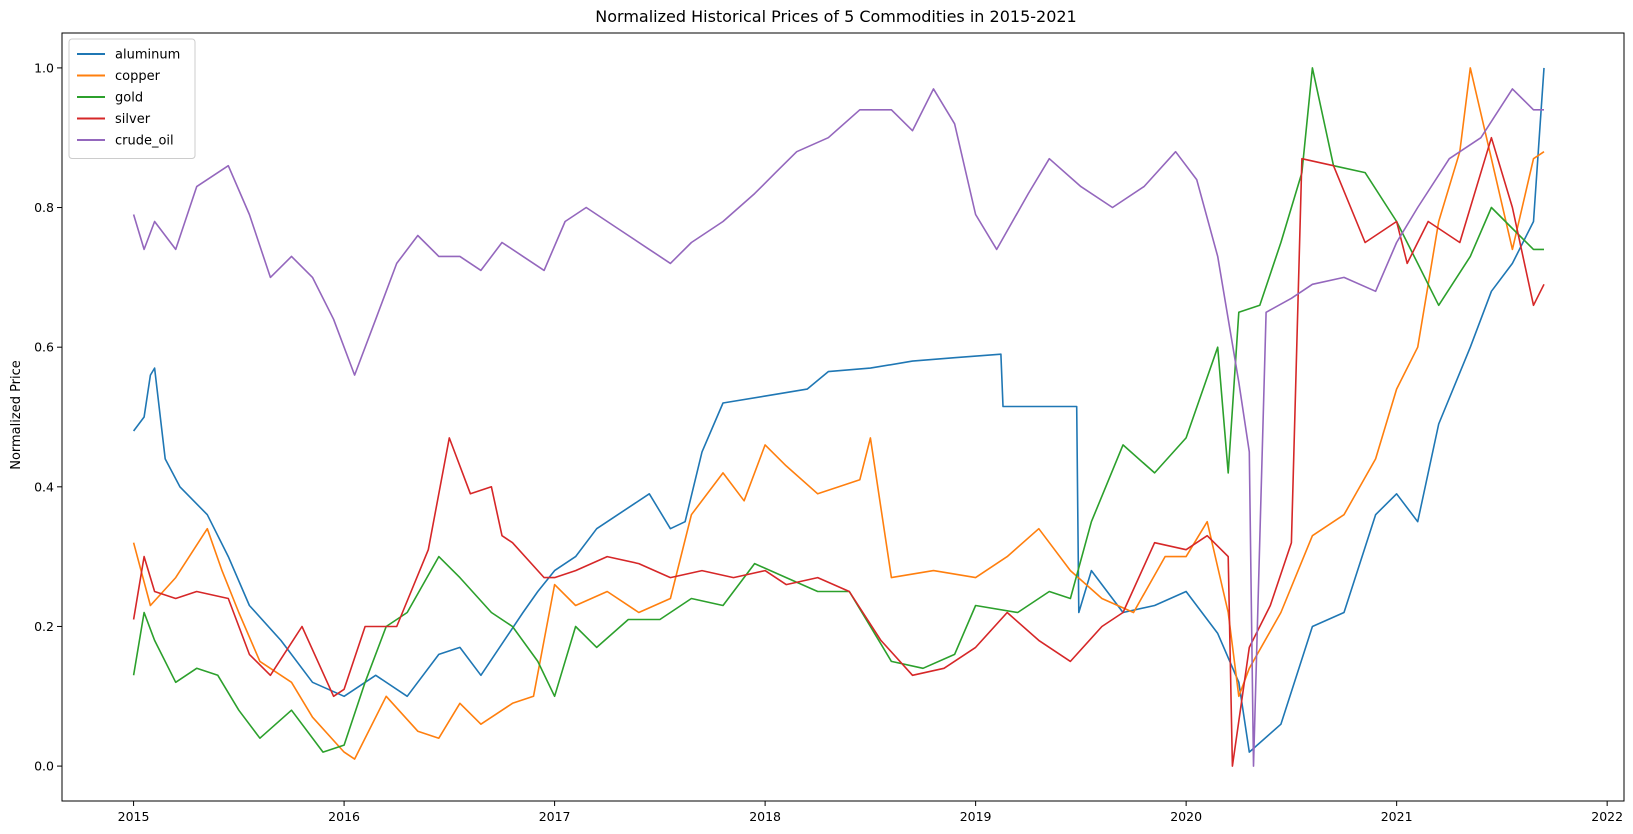 The image size is (1633, 834). What do you see at coordinates (1186, 816) in the screenshot?
I see `x-tick-label: 2020` at bounding box center [1186, 816].